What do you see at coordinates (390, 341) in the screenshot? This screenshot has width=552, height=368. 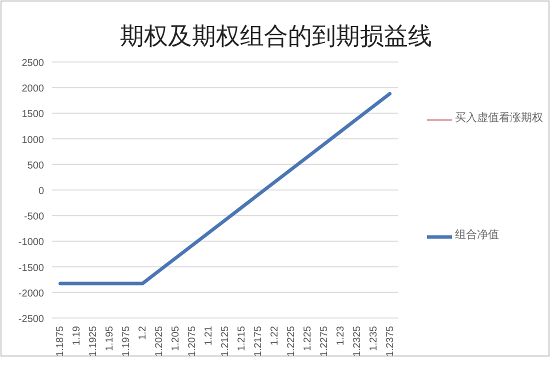 I see `x-tick-label: 1.2375` at bounding box center [390, 341].